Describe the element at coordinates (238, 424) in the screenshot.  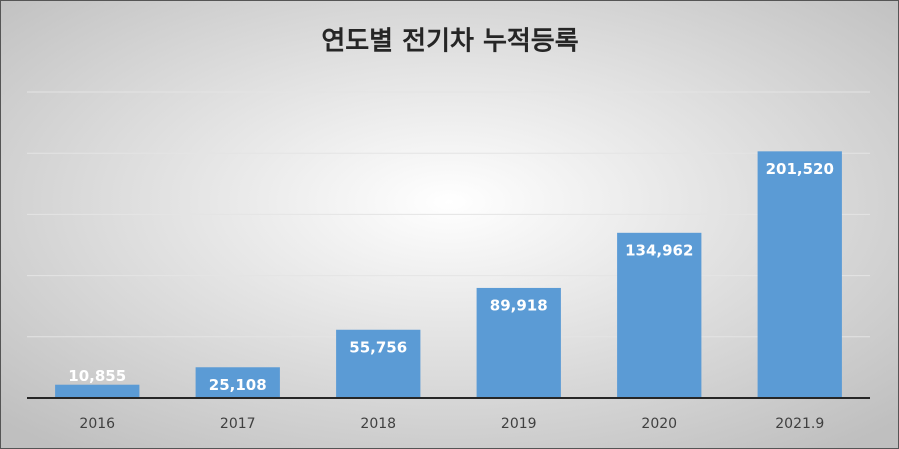
I see `x-tick-label: 2017` at that location.